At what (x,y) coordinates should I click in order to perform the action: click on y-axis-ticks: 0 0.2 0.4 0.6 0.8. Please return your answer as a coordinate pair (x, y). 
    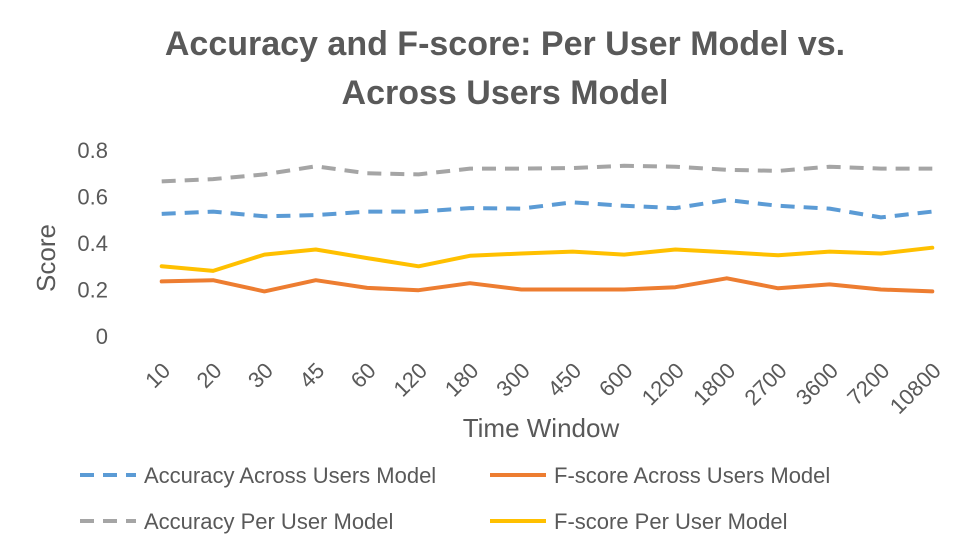
    Looking at the image, I should click on (92, 243).